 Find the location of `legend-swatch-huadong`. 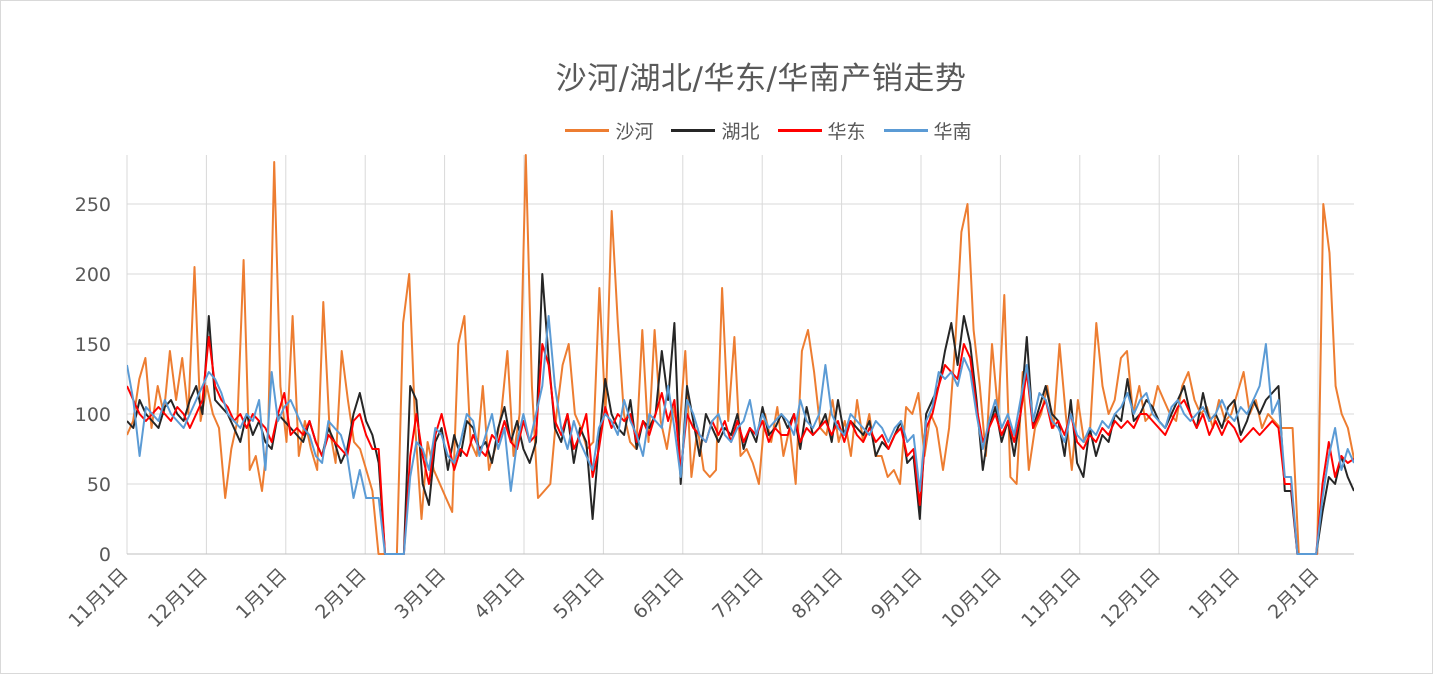

legend-swatch-huadong is located at coordinates (799, 130).